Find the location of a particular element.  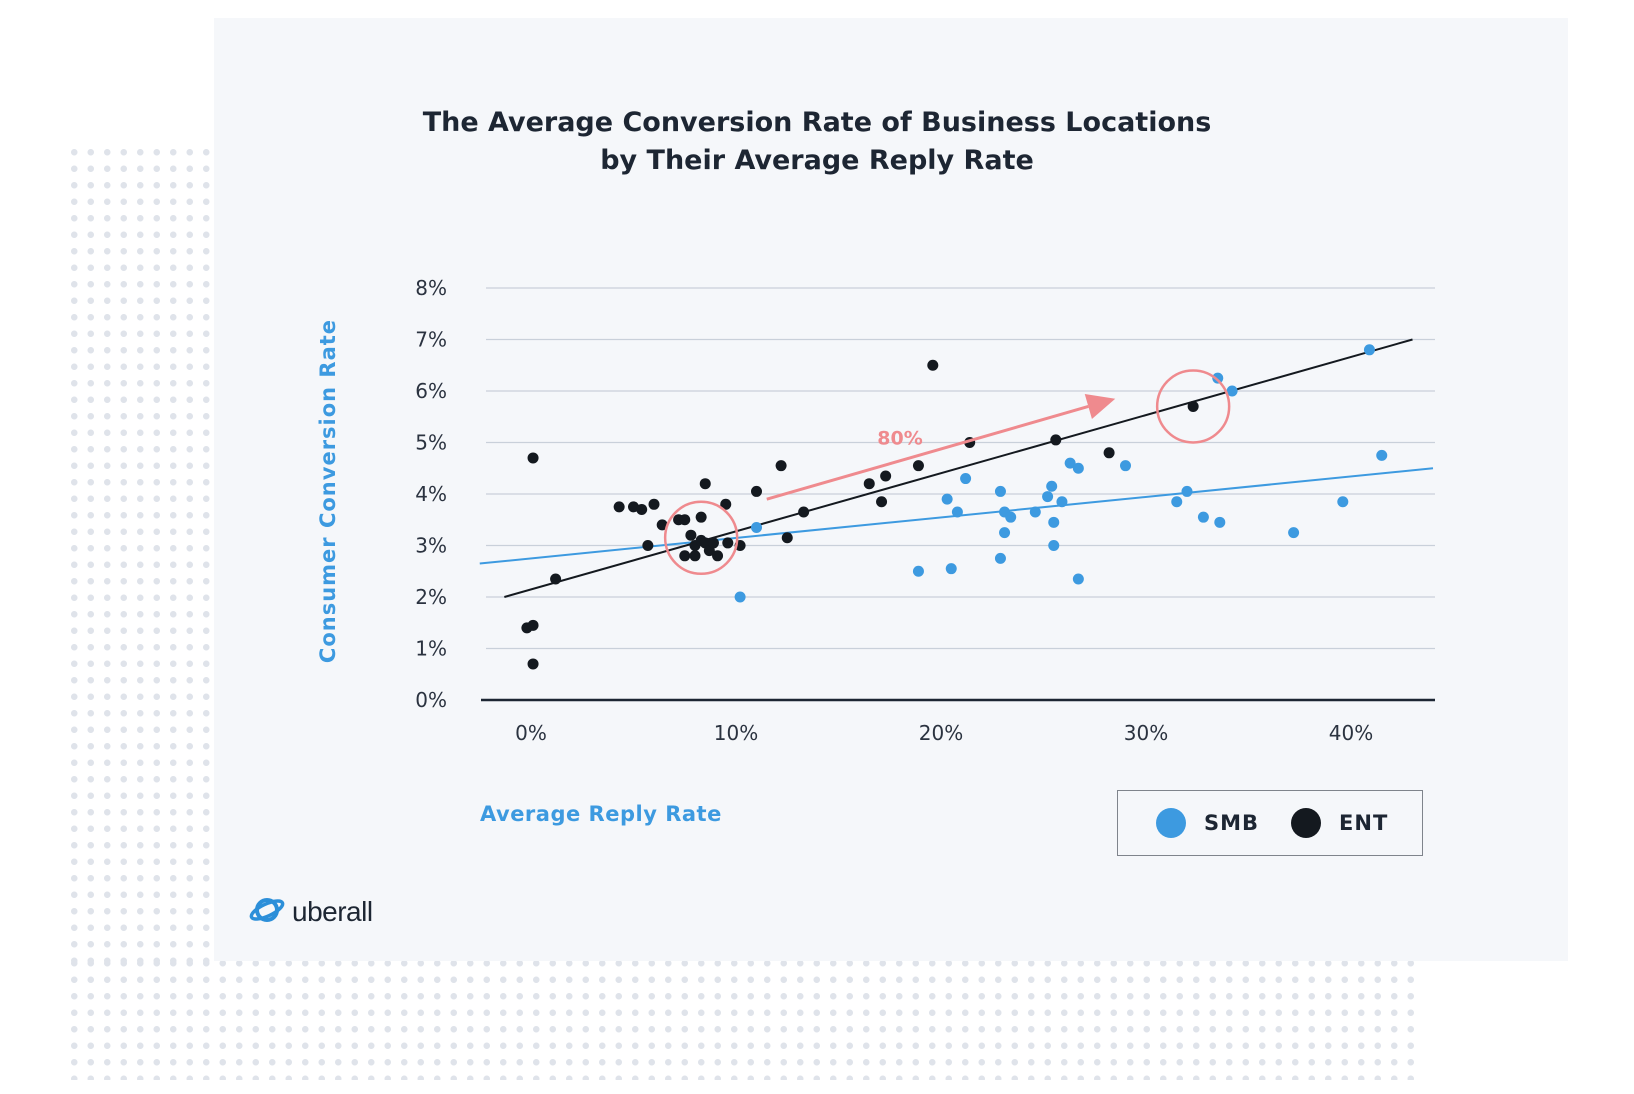

annotation-arrow-head is located at coordinates (1100, 406).